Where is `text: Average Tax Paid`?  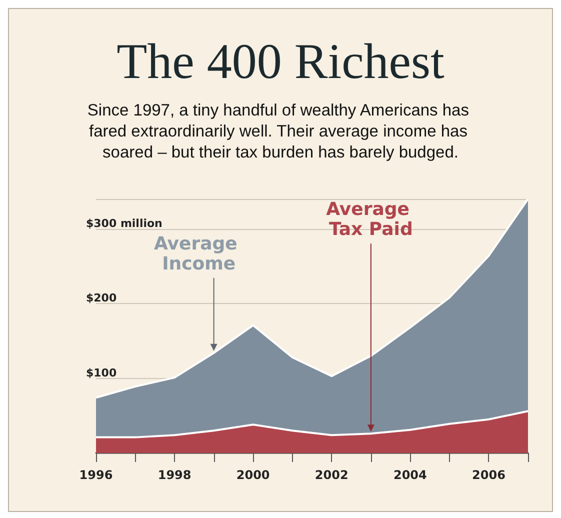 text: Average Tax Paid is located at coordinates (371, 219).